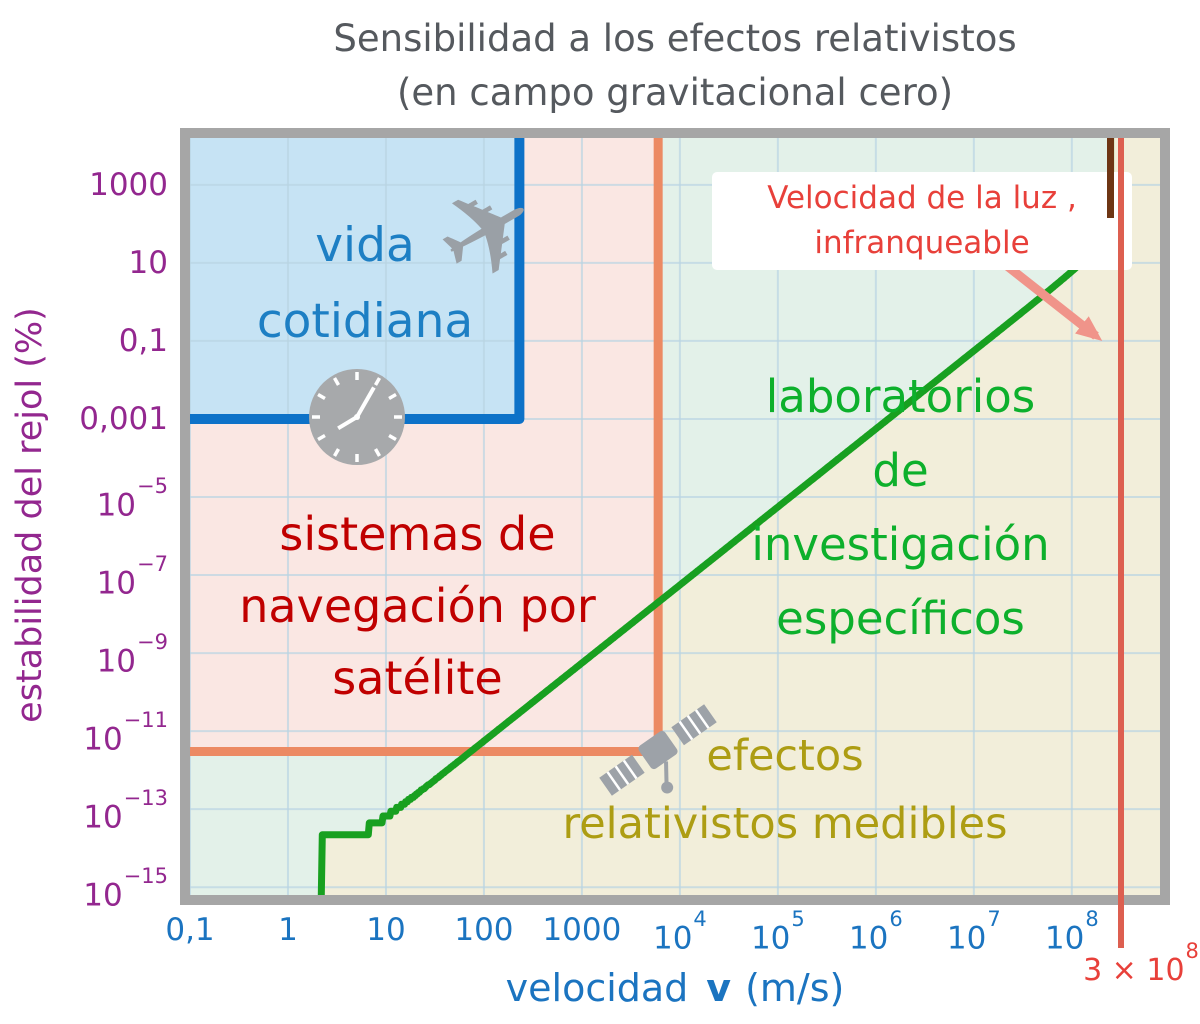 The width and height of the screenshot is (1200, 1024). Describe the element at coordinates (365, 245) in the screenshot. I see `everyday-label-line1: vida` at that location.